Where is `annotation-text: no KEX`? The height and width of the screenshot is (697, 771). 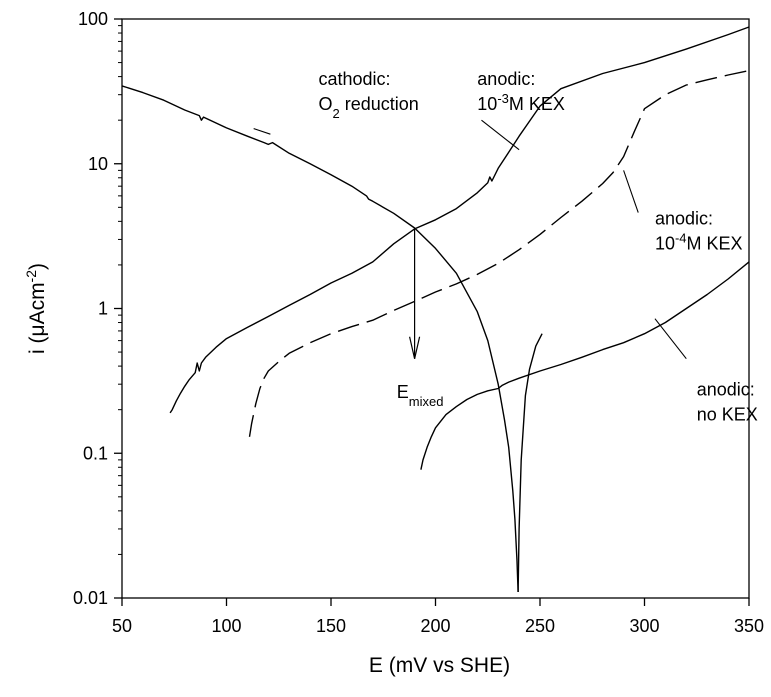
annotation-text: no KEX is located at coordinates (727, 415).